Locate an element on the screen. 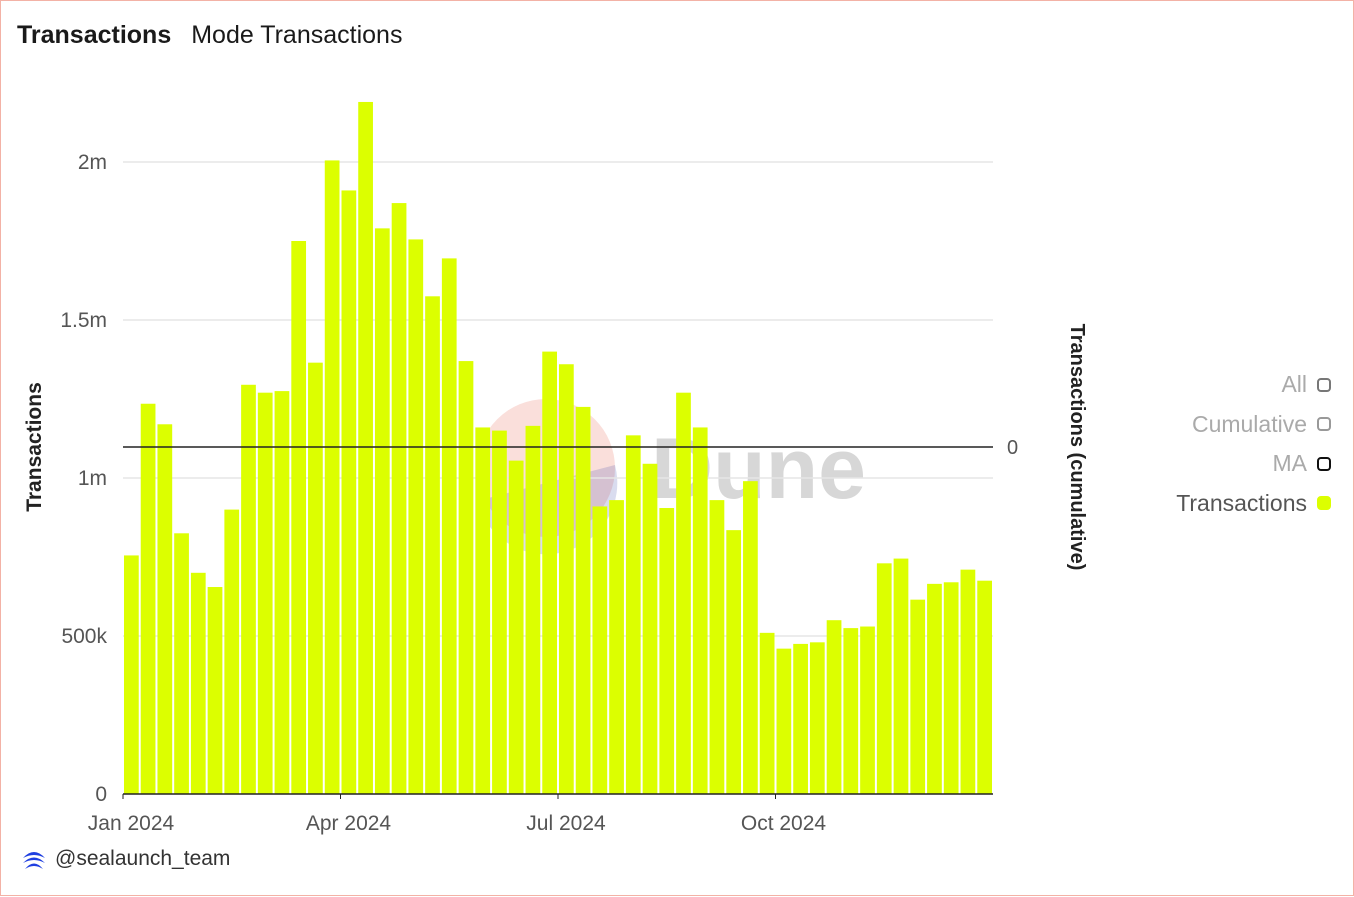 The width and height of the screenshot is (1354, 897). chart-title: Transactions is located at coordinates (94, 35).